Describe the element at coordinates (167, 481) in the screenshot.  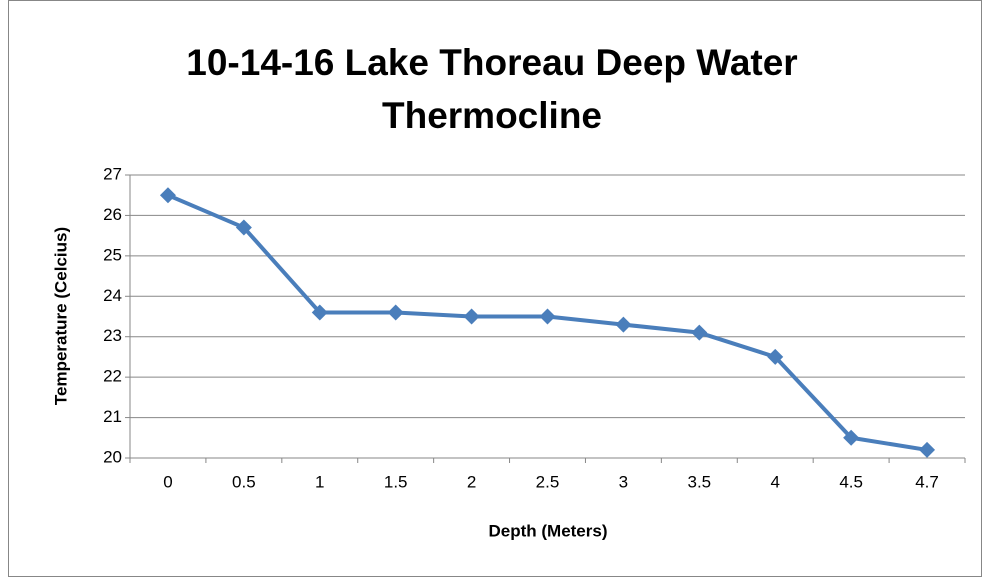
I see `x-tick-label: 0` at that location.